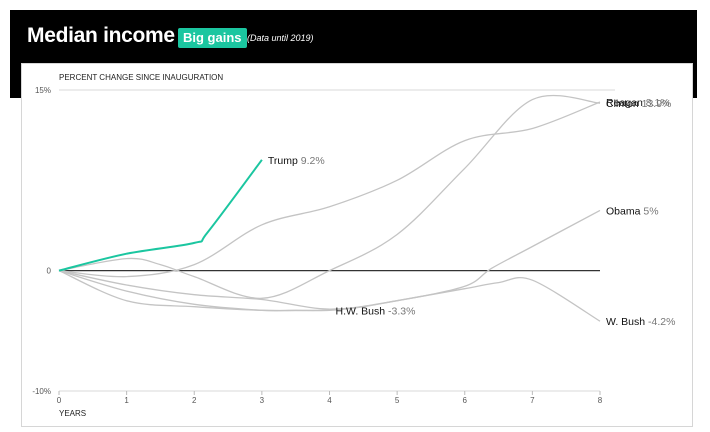  What do you see at coordinates (650, 211) in the screenshot?
I see `series-value: 5%` at bounding box center [650, 211].